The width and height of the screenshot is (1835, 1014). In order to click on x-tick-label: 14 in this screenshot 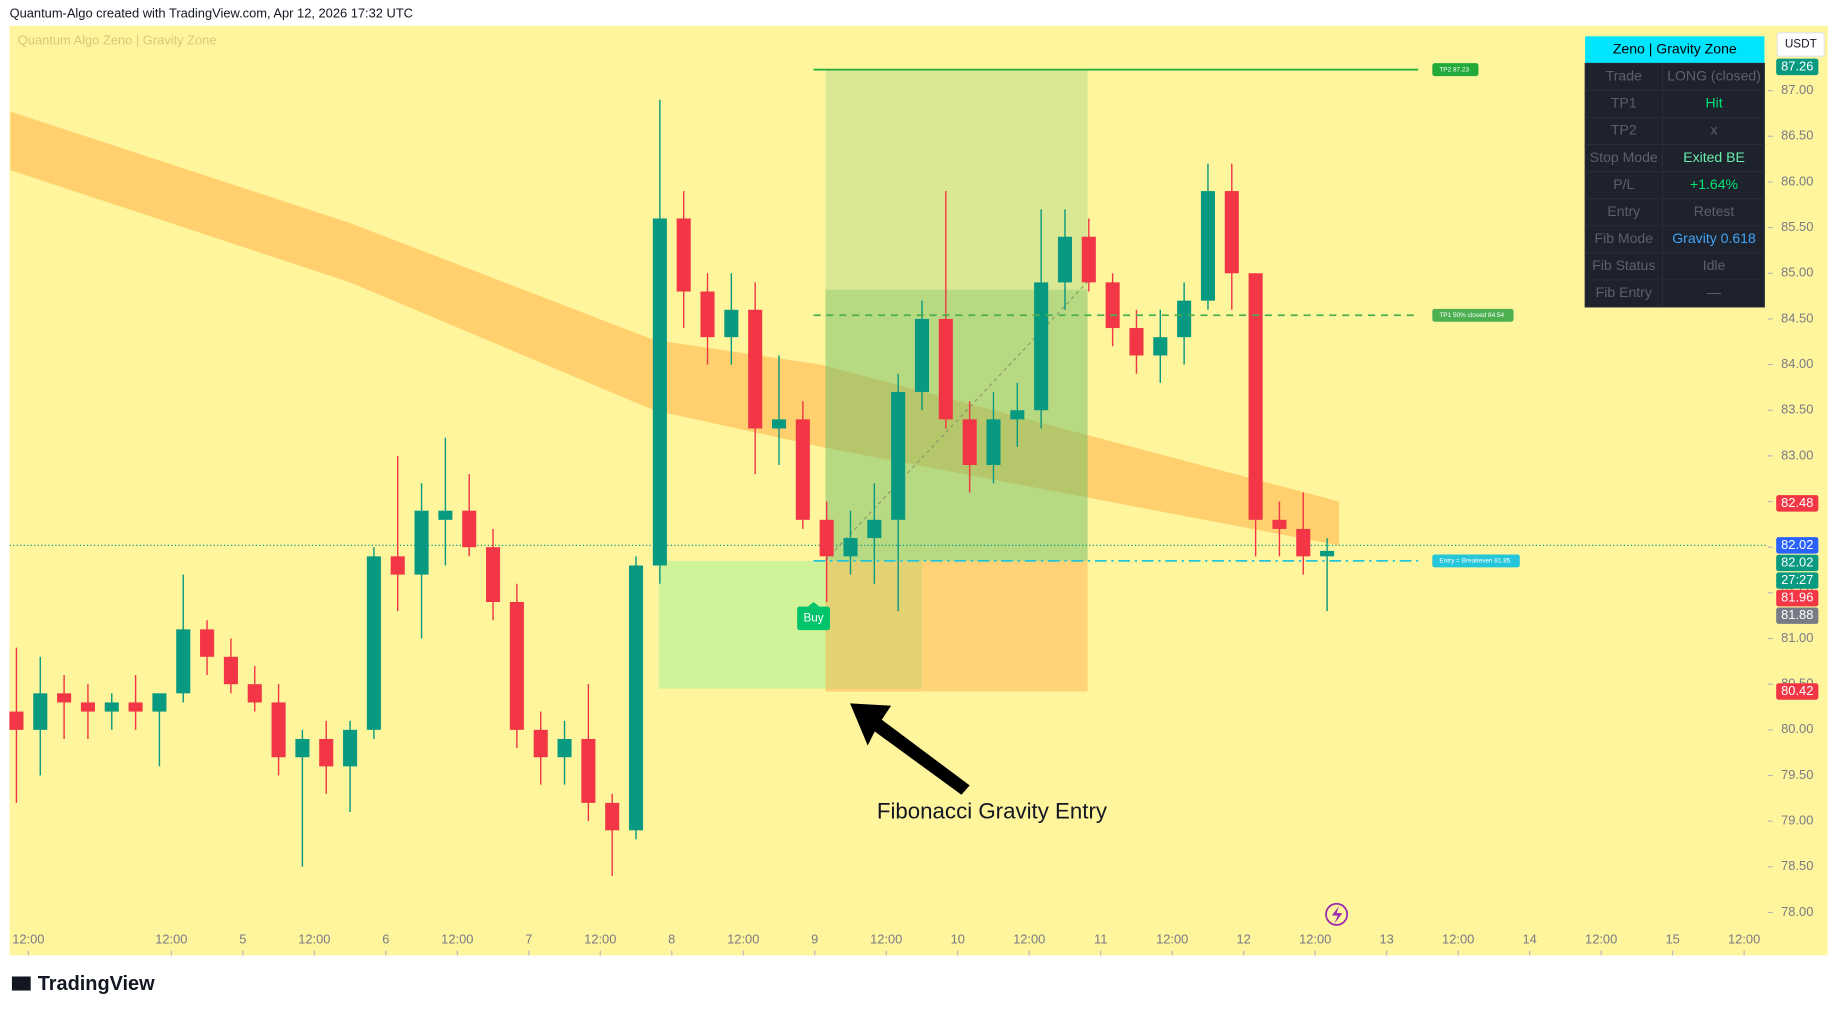, I will do `click(1530, 939)`.